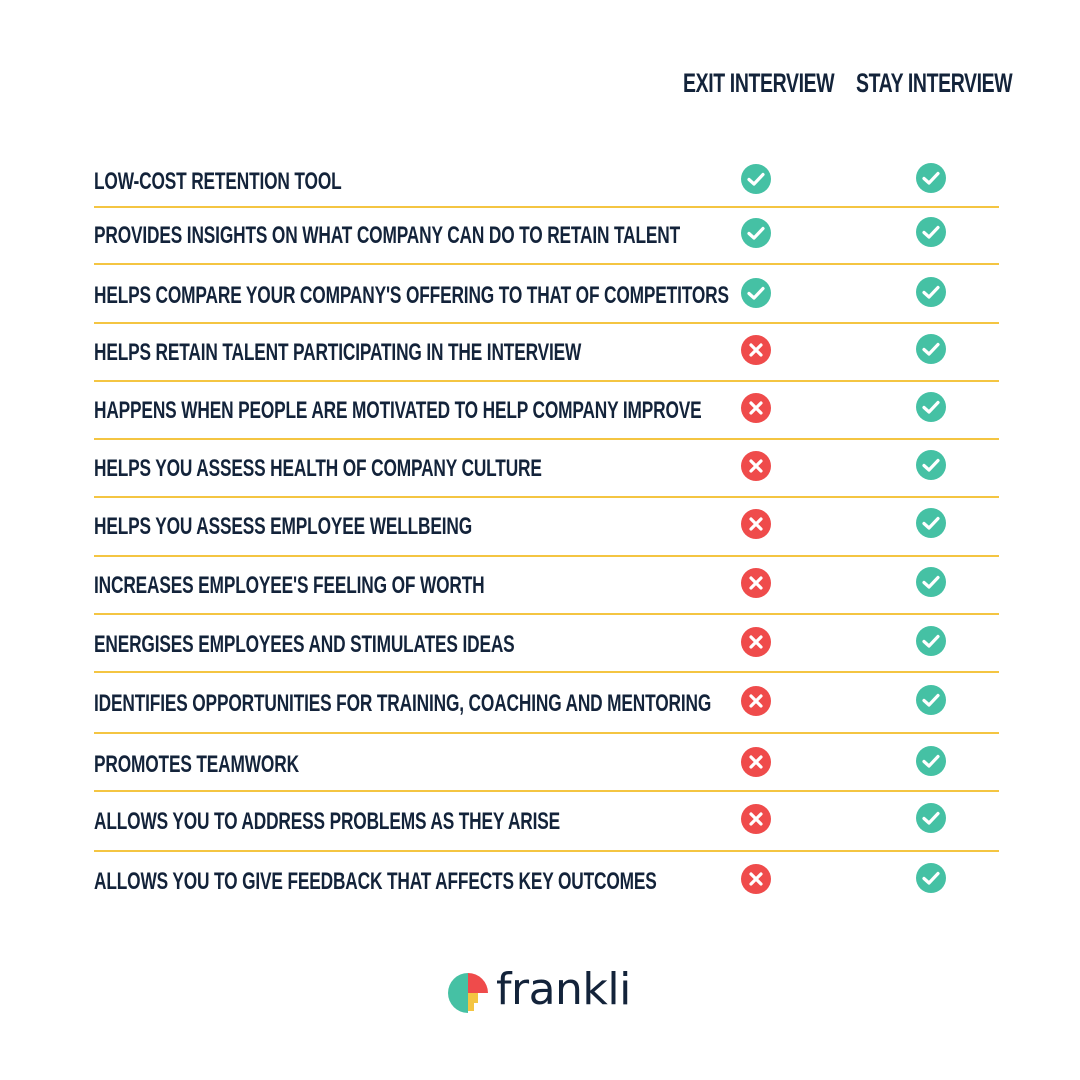  What do you see at coordinates (546, 185) in the screenshot?
I see `table-row: LOW-COST RETENTION TOOL` at bounding box center [546, 185].